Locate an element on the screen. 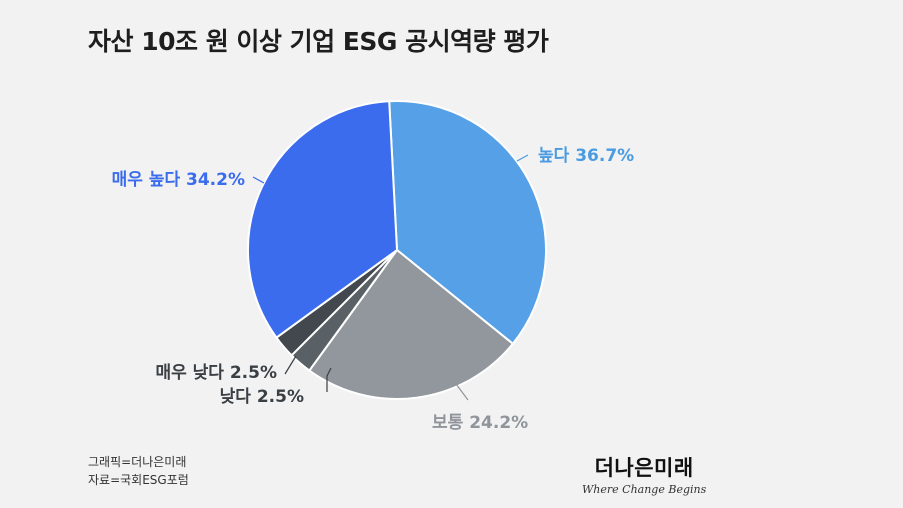 This screenshot has height=508, width=903. brand-name: 더나은미래 is located at coordinates (644, 468).